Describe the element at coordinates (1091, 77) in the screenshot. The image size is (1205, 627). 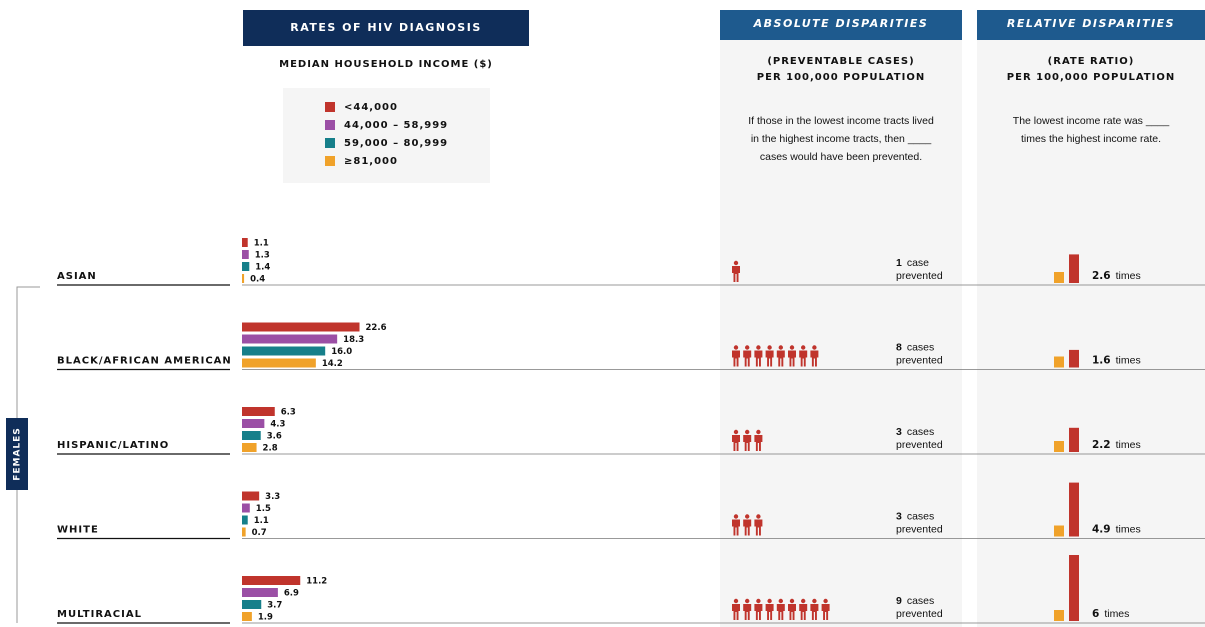
I see `relative-sub: PER 100,000 POPULATION` at that location.